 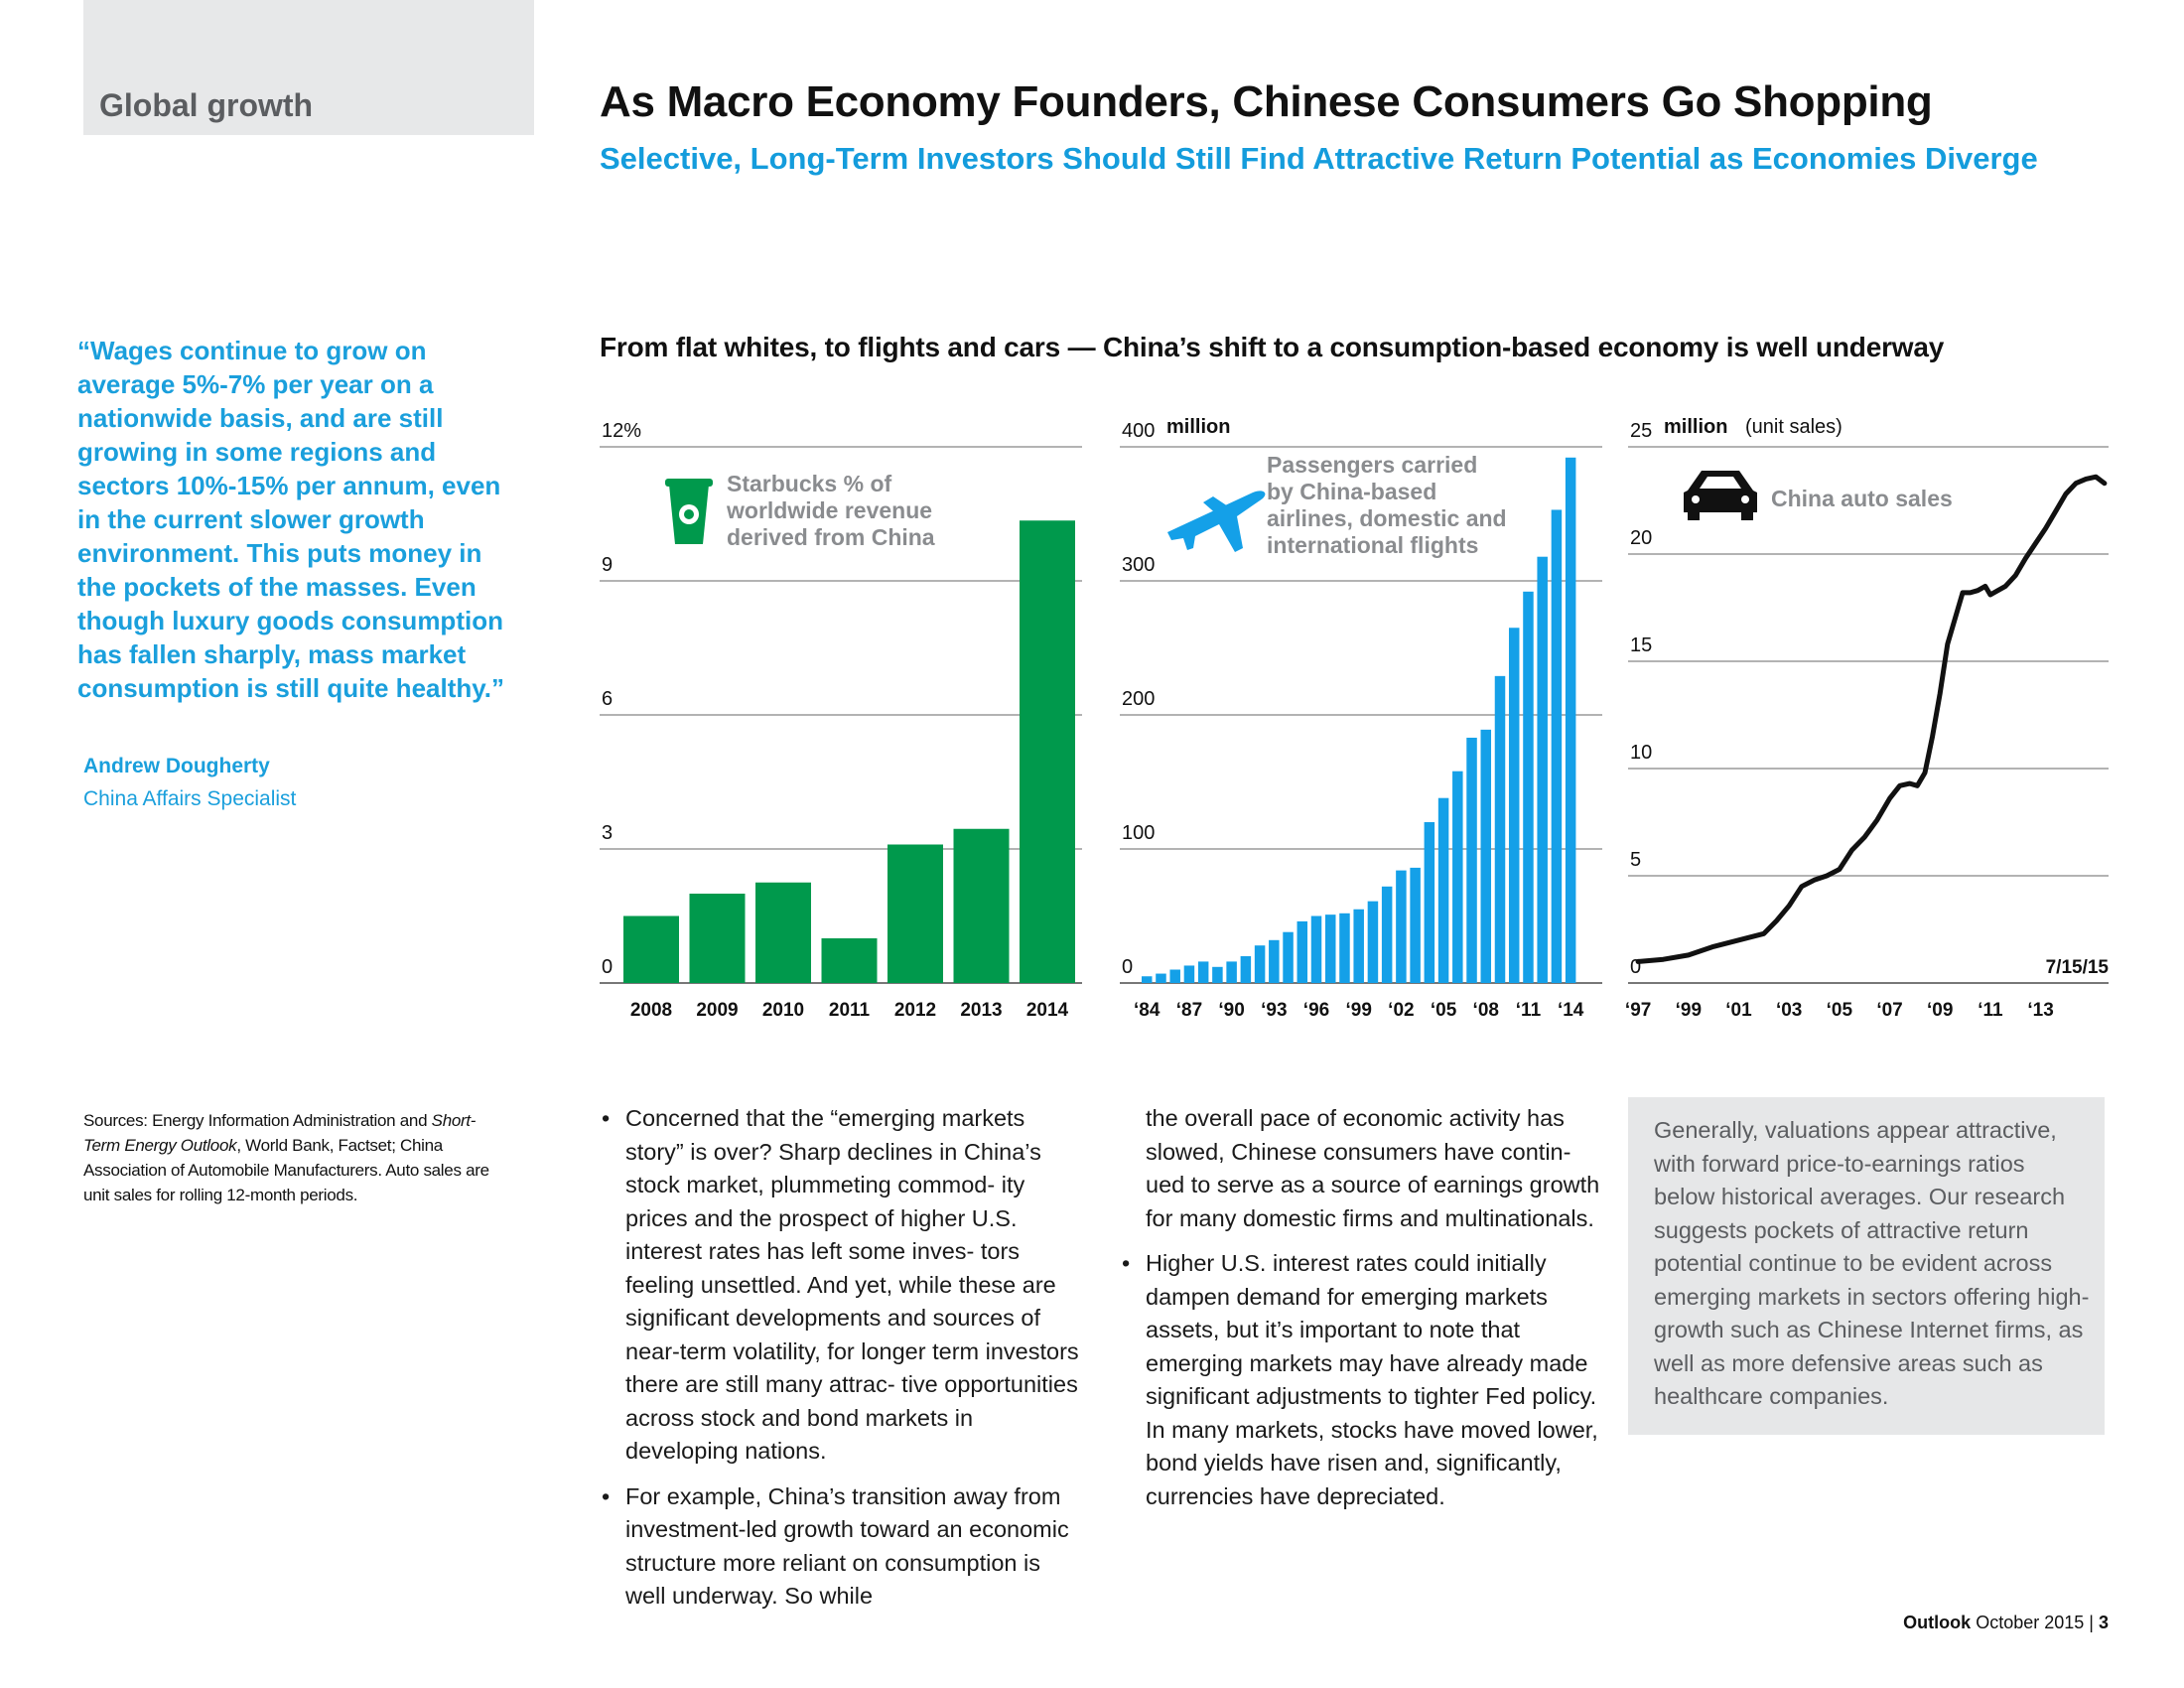 What do you see at coordinates (1231, 1010) in the screenshot?
I see `x-tick-label: ‘90` at bounding box center [1231, 1010].